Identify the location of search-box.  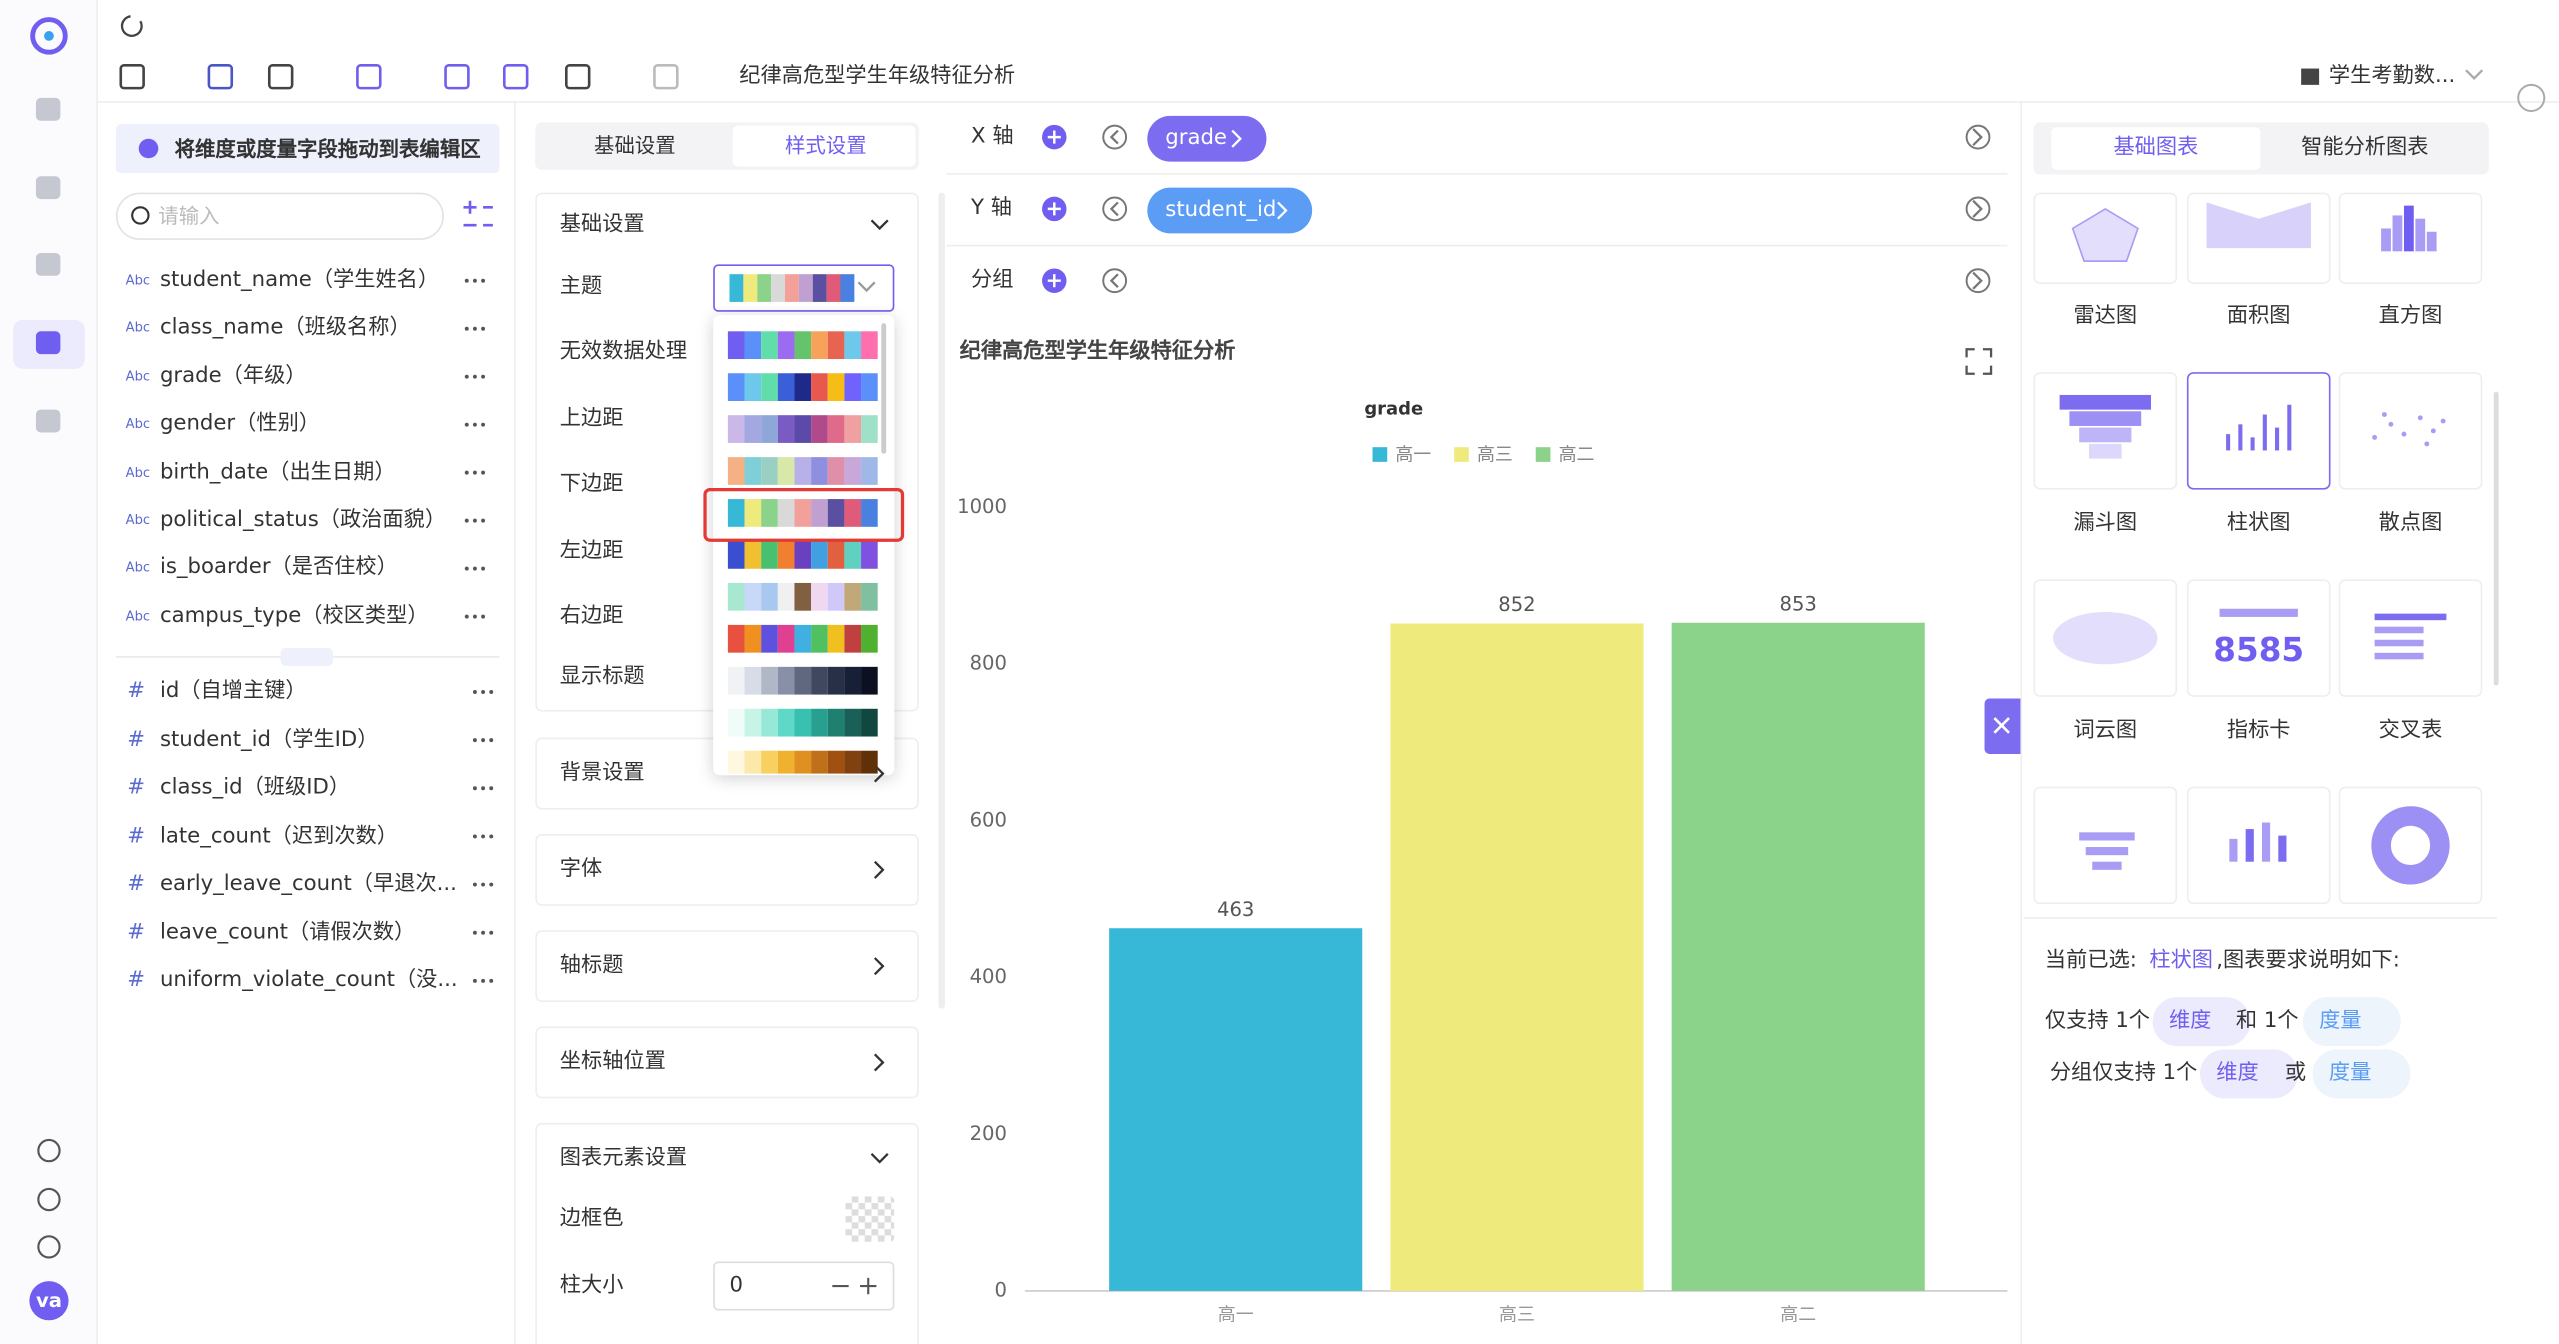
(279, 216).